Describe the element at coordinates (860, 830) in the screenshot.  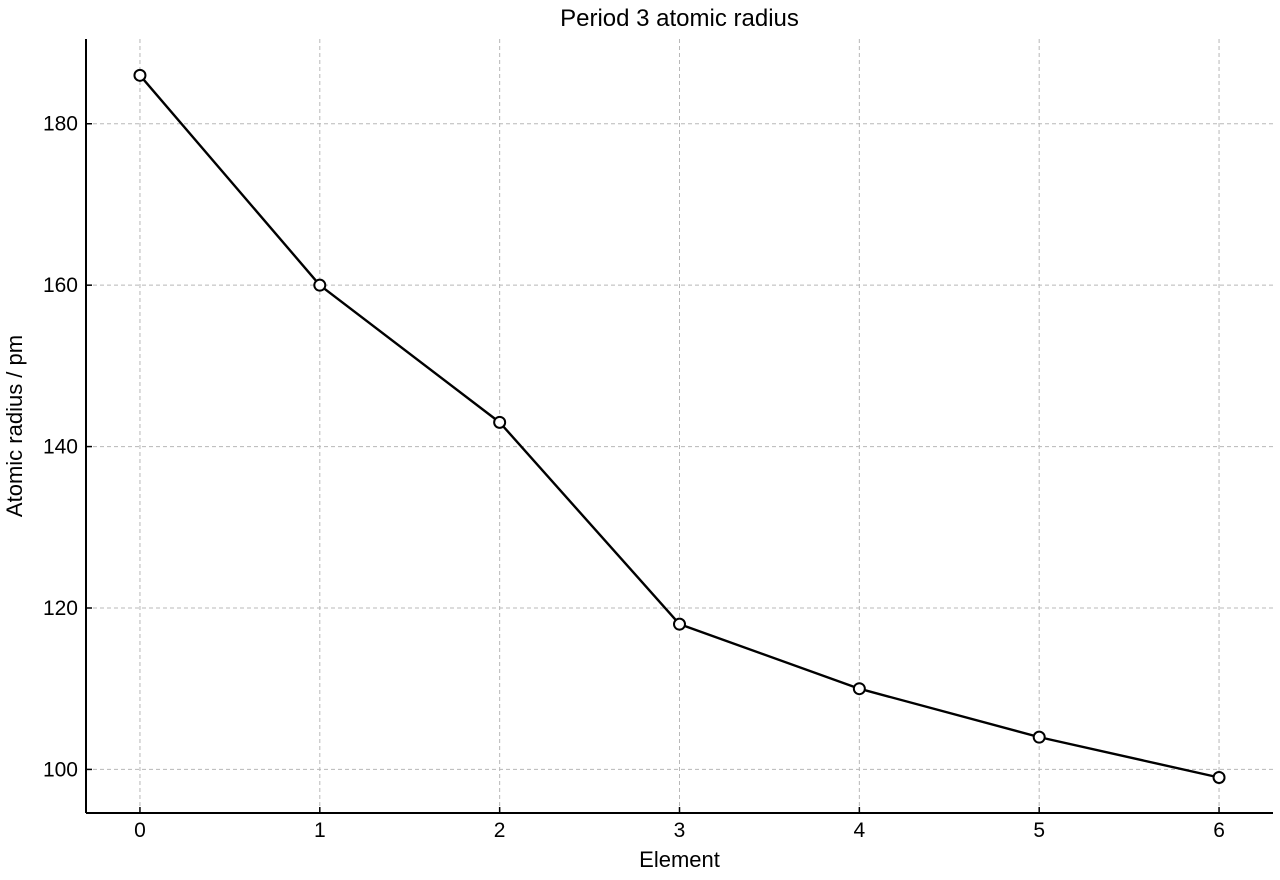
I see `x-tick-label: 4` at that location.